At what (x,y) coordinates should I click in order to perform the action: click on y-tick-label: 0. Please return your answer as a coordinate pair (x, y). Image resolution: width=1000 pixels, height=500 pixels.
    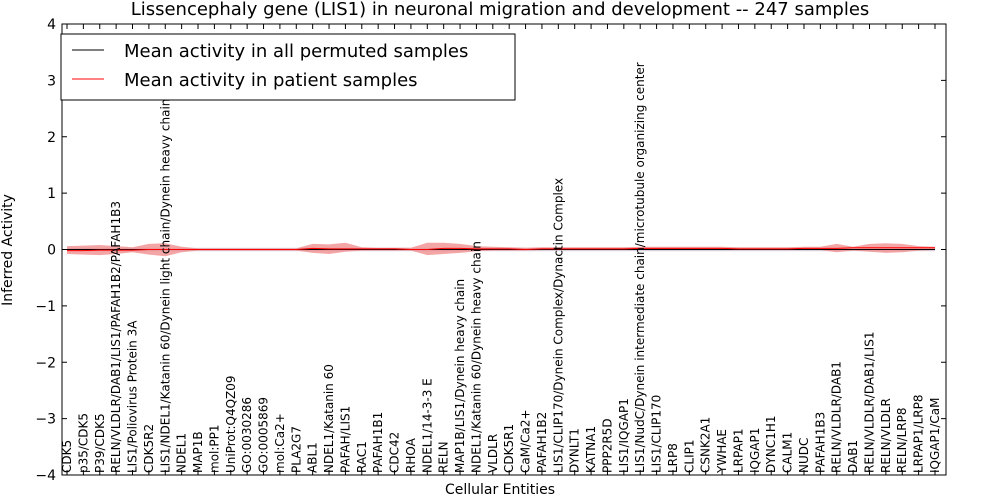
    Looking at the image, I should click on (51, 251).